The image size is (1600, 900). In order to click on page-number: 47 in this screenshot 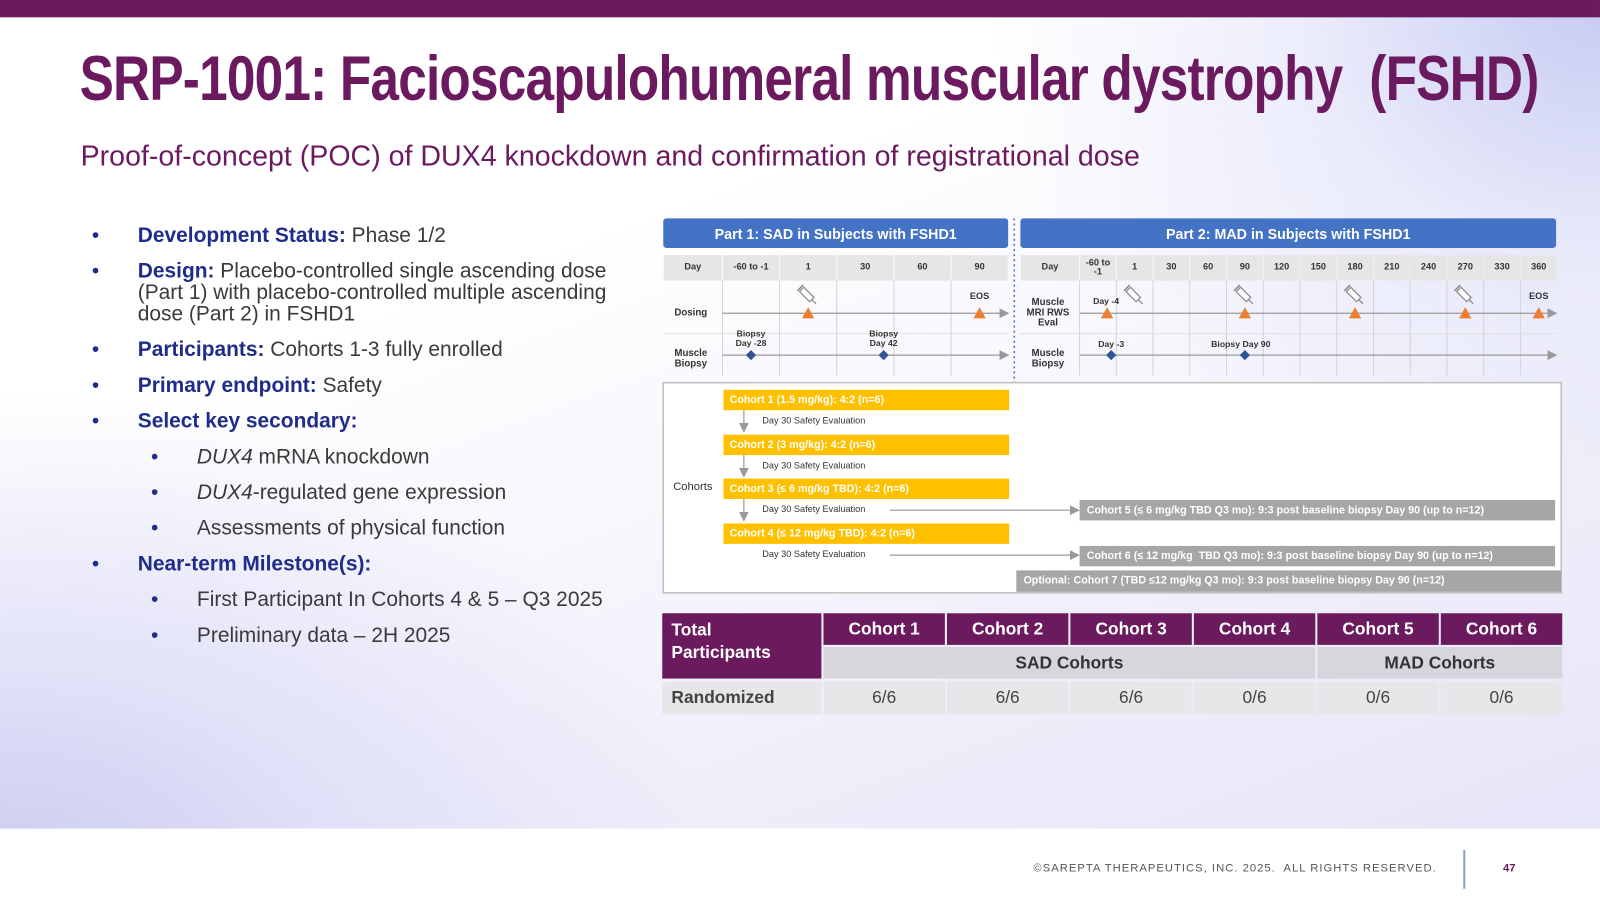, I will do `click(1509, 868)`.